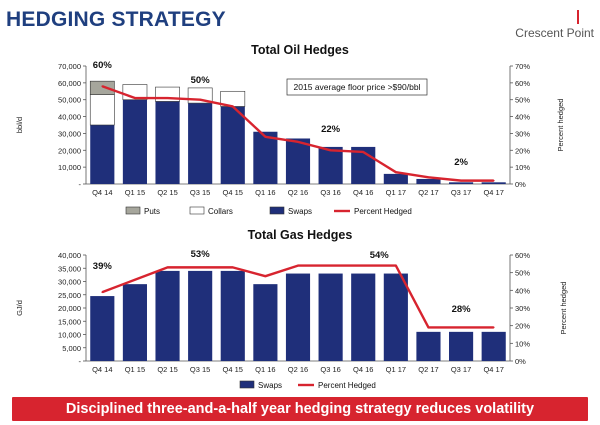 The image size is (600, 425). Describe the element at coordinates (69, 335) in the screenshot. I see `y-tick-label: 10,000` at that location.